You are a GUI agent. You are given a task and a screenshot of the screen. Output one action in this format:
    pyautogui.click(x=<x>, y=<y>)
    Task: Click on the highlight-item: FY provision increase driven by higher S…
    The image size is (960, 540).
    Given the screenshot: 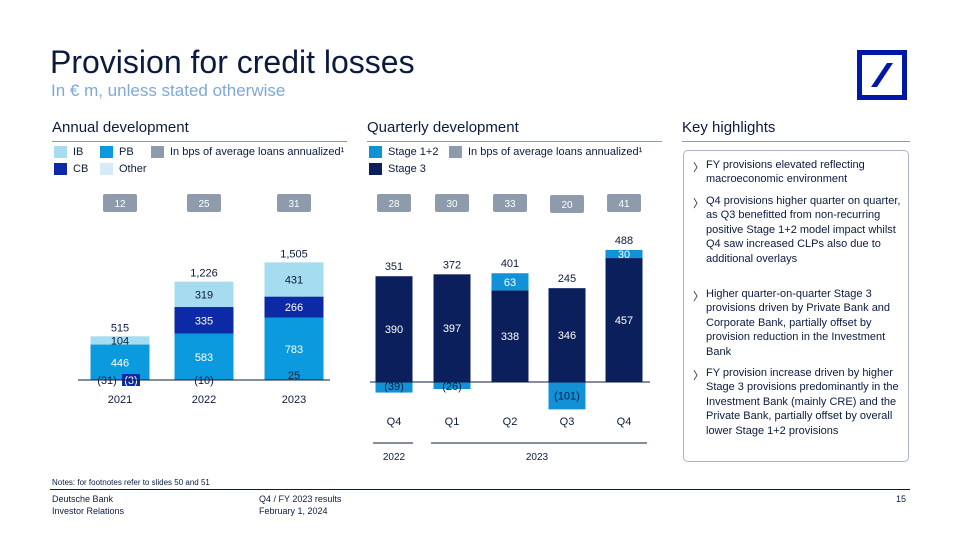 What is the action you would take?
    pyautogui.click(x=802, y=402)
    